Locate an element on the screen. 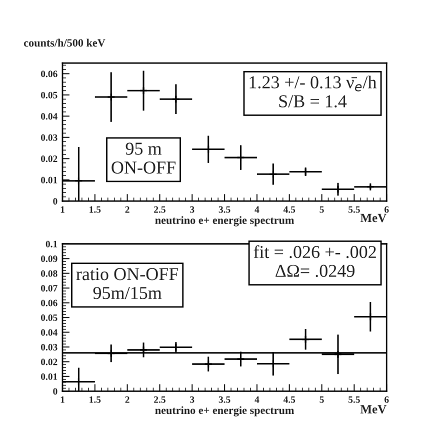 Image resolution: width=431 pixels, height=441 pixels. annotation: 95 m ON-OFF is located at coordinates (144, 158).